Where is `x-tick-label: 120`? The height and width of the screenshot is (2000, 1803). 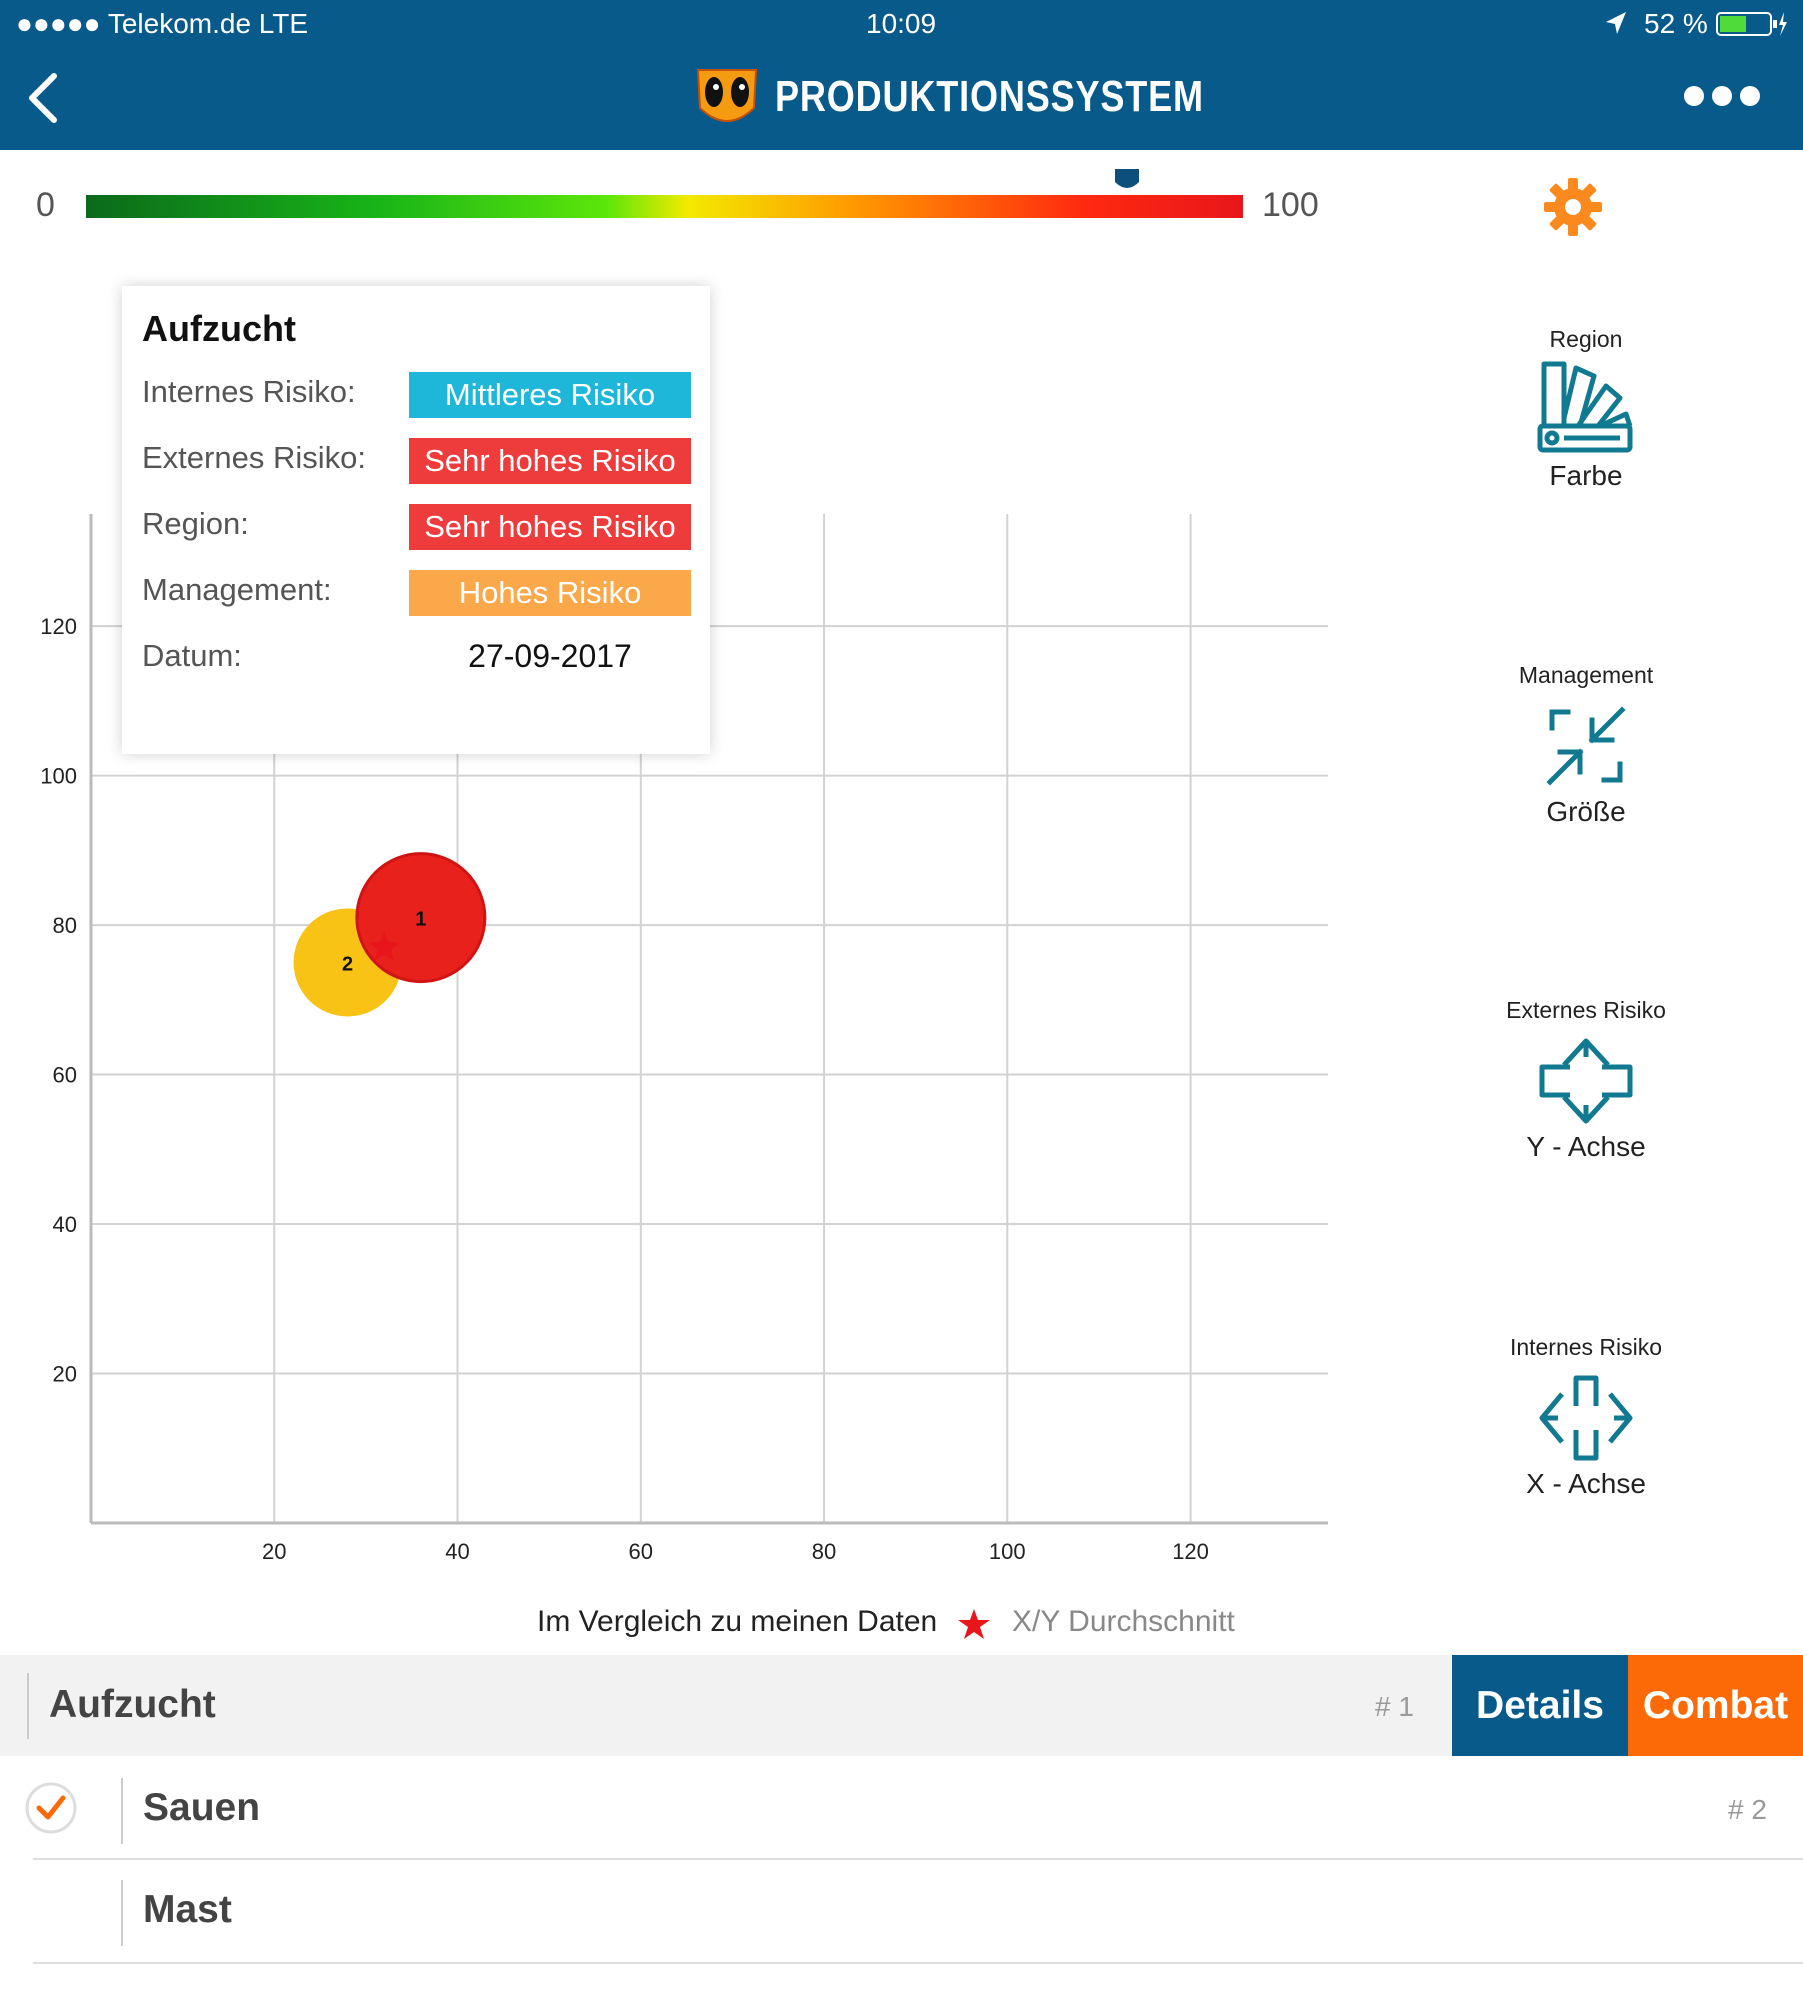 x-tick-label: 120 is located at coordinates (1190, 1551).